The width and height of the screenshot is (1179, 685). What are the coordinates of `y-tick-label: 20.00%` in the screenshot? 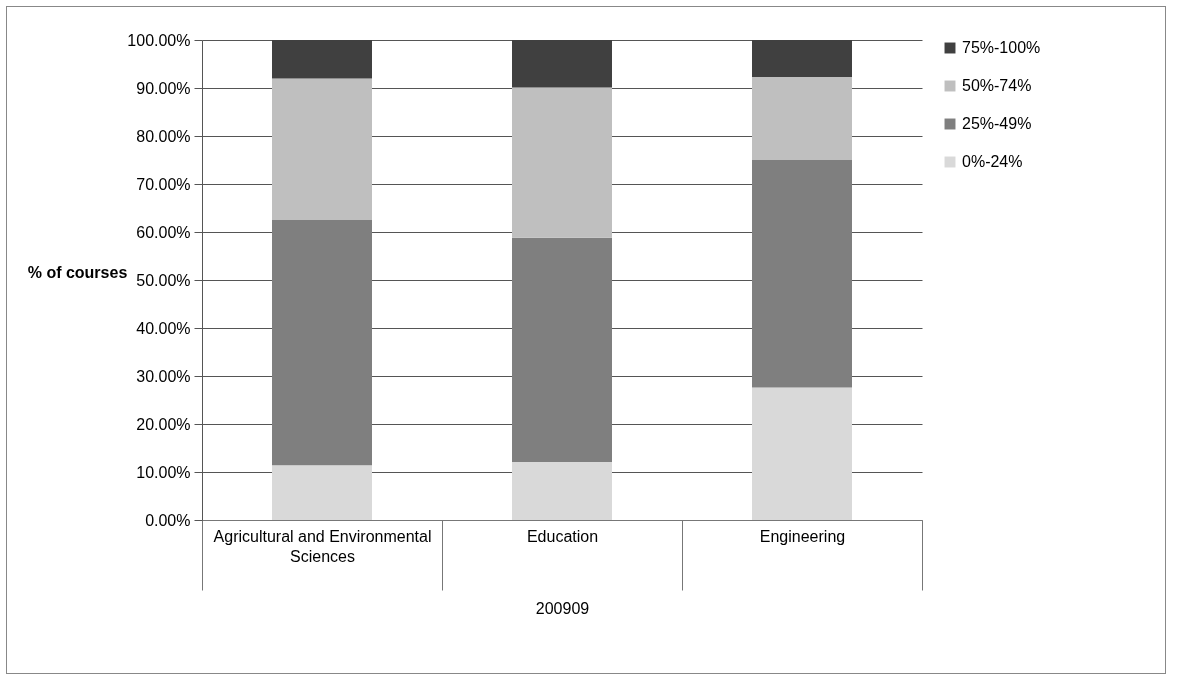 It's located at (163, 424).